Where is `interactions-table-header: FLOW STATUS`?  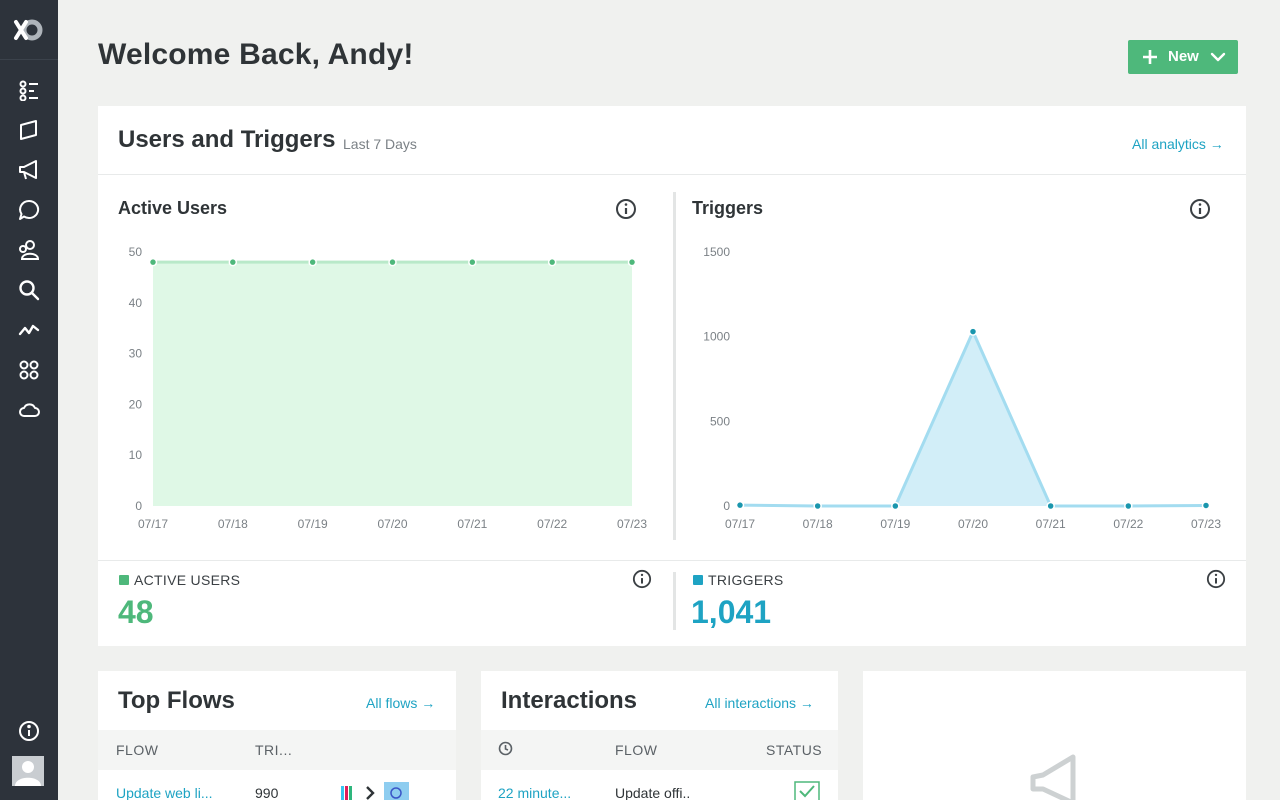 interactions-table-header: FLOW STATUS is located at coordinates (659, 750).